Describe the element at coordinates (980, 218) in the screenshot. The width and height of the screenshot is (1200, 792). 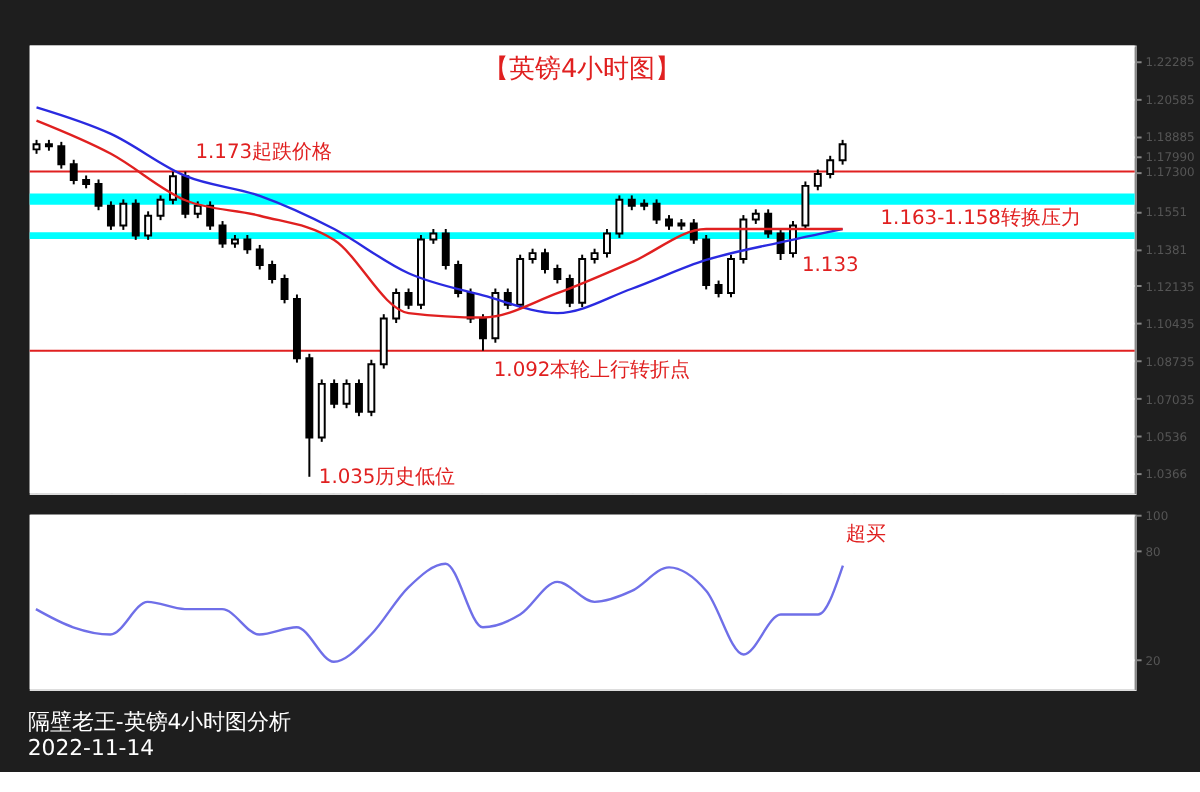
I see `band-label: 1.163-1.158转换压力` at that location.